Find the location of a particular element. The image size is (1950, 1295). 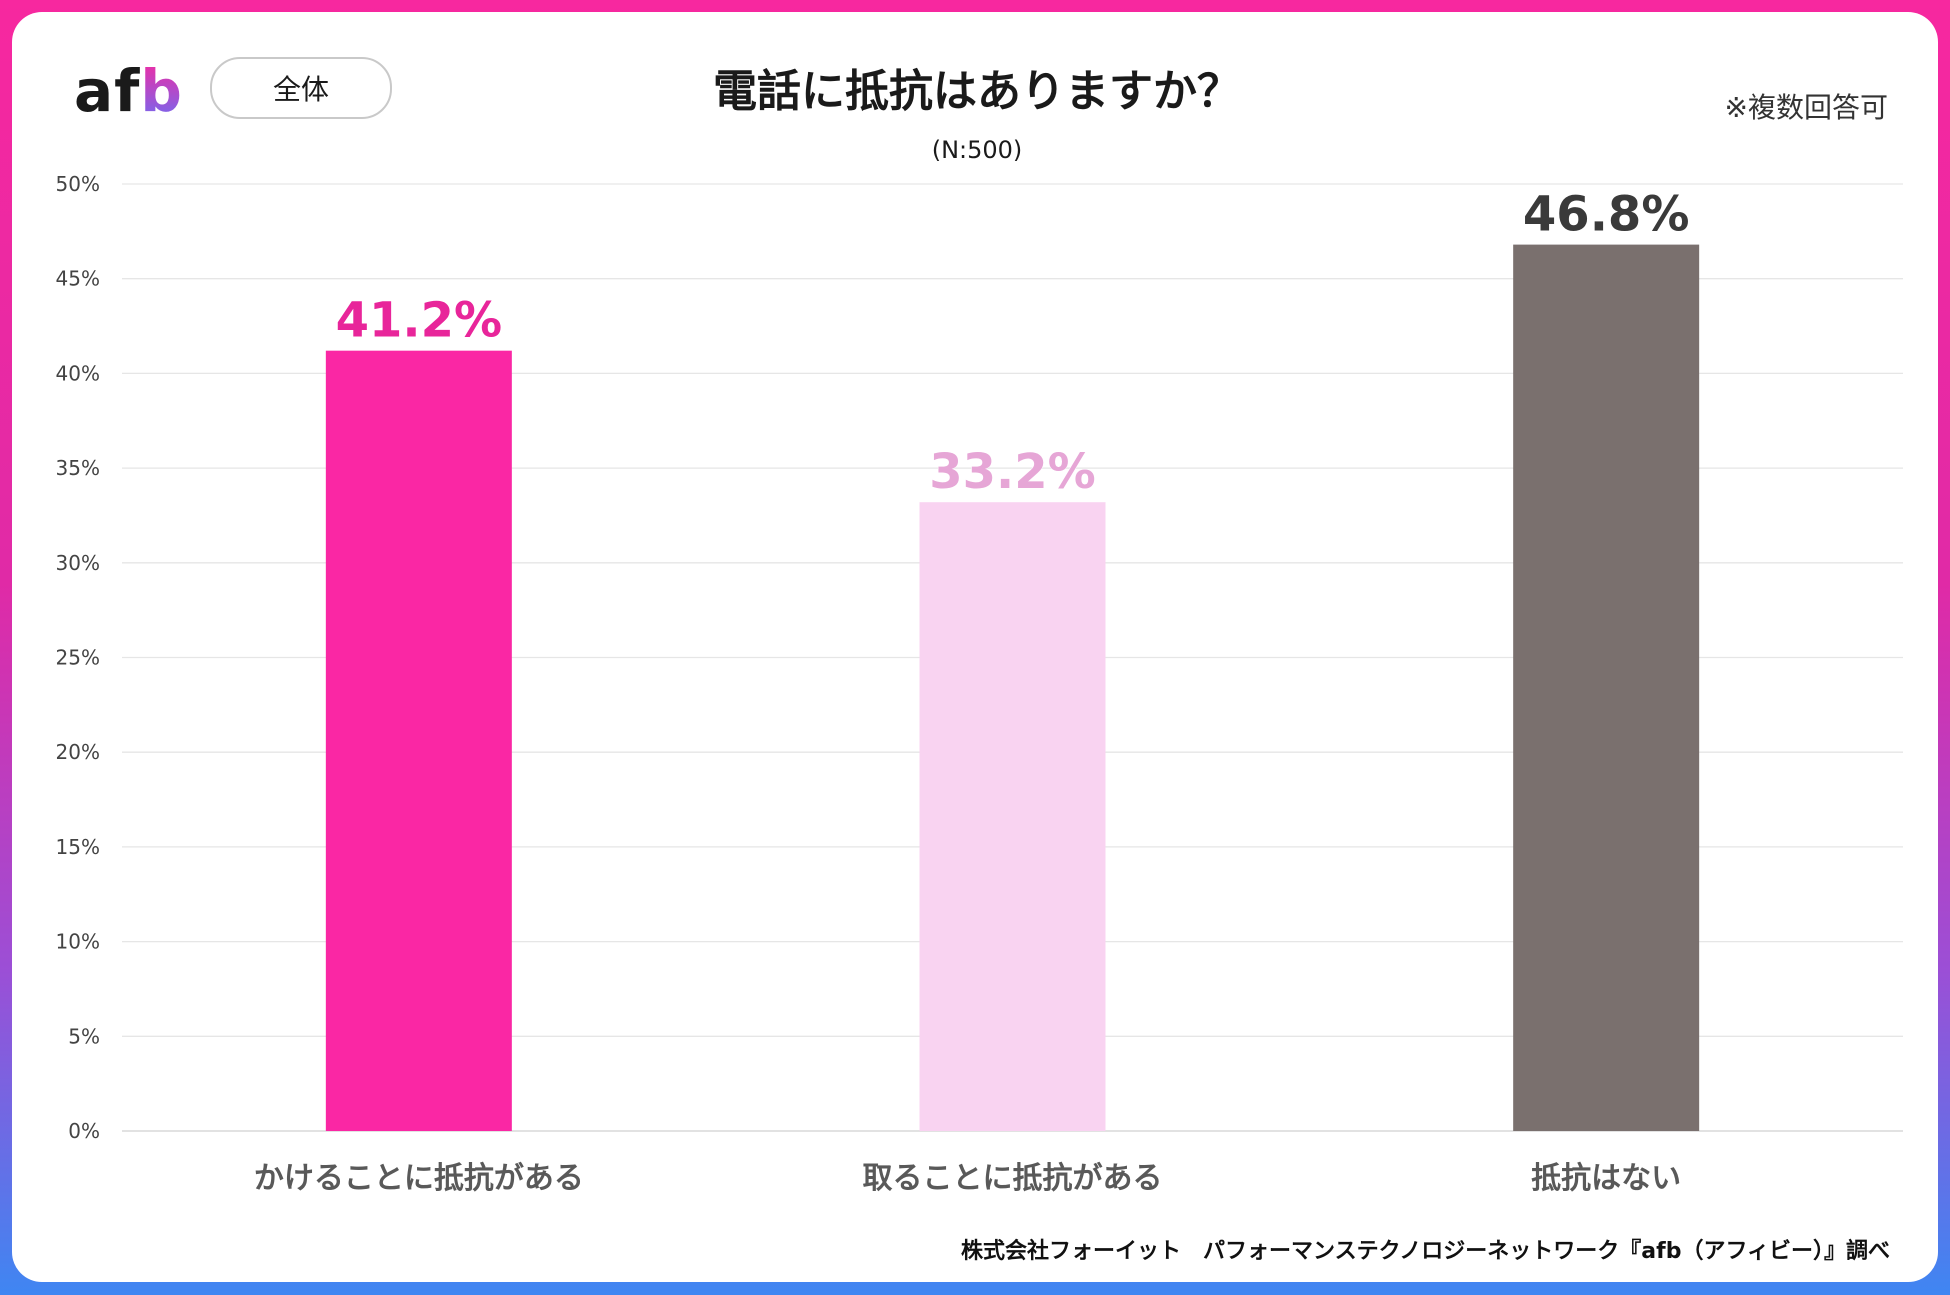

data-label: 46.8% is located at coordinates (1606, 215).